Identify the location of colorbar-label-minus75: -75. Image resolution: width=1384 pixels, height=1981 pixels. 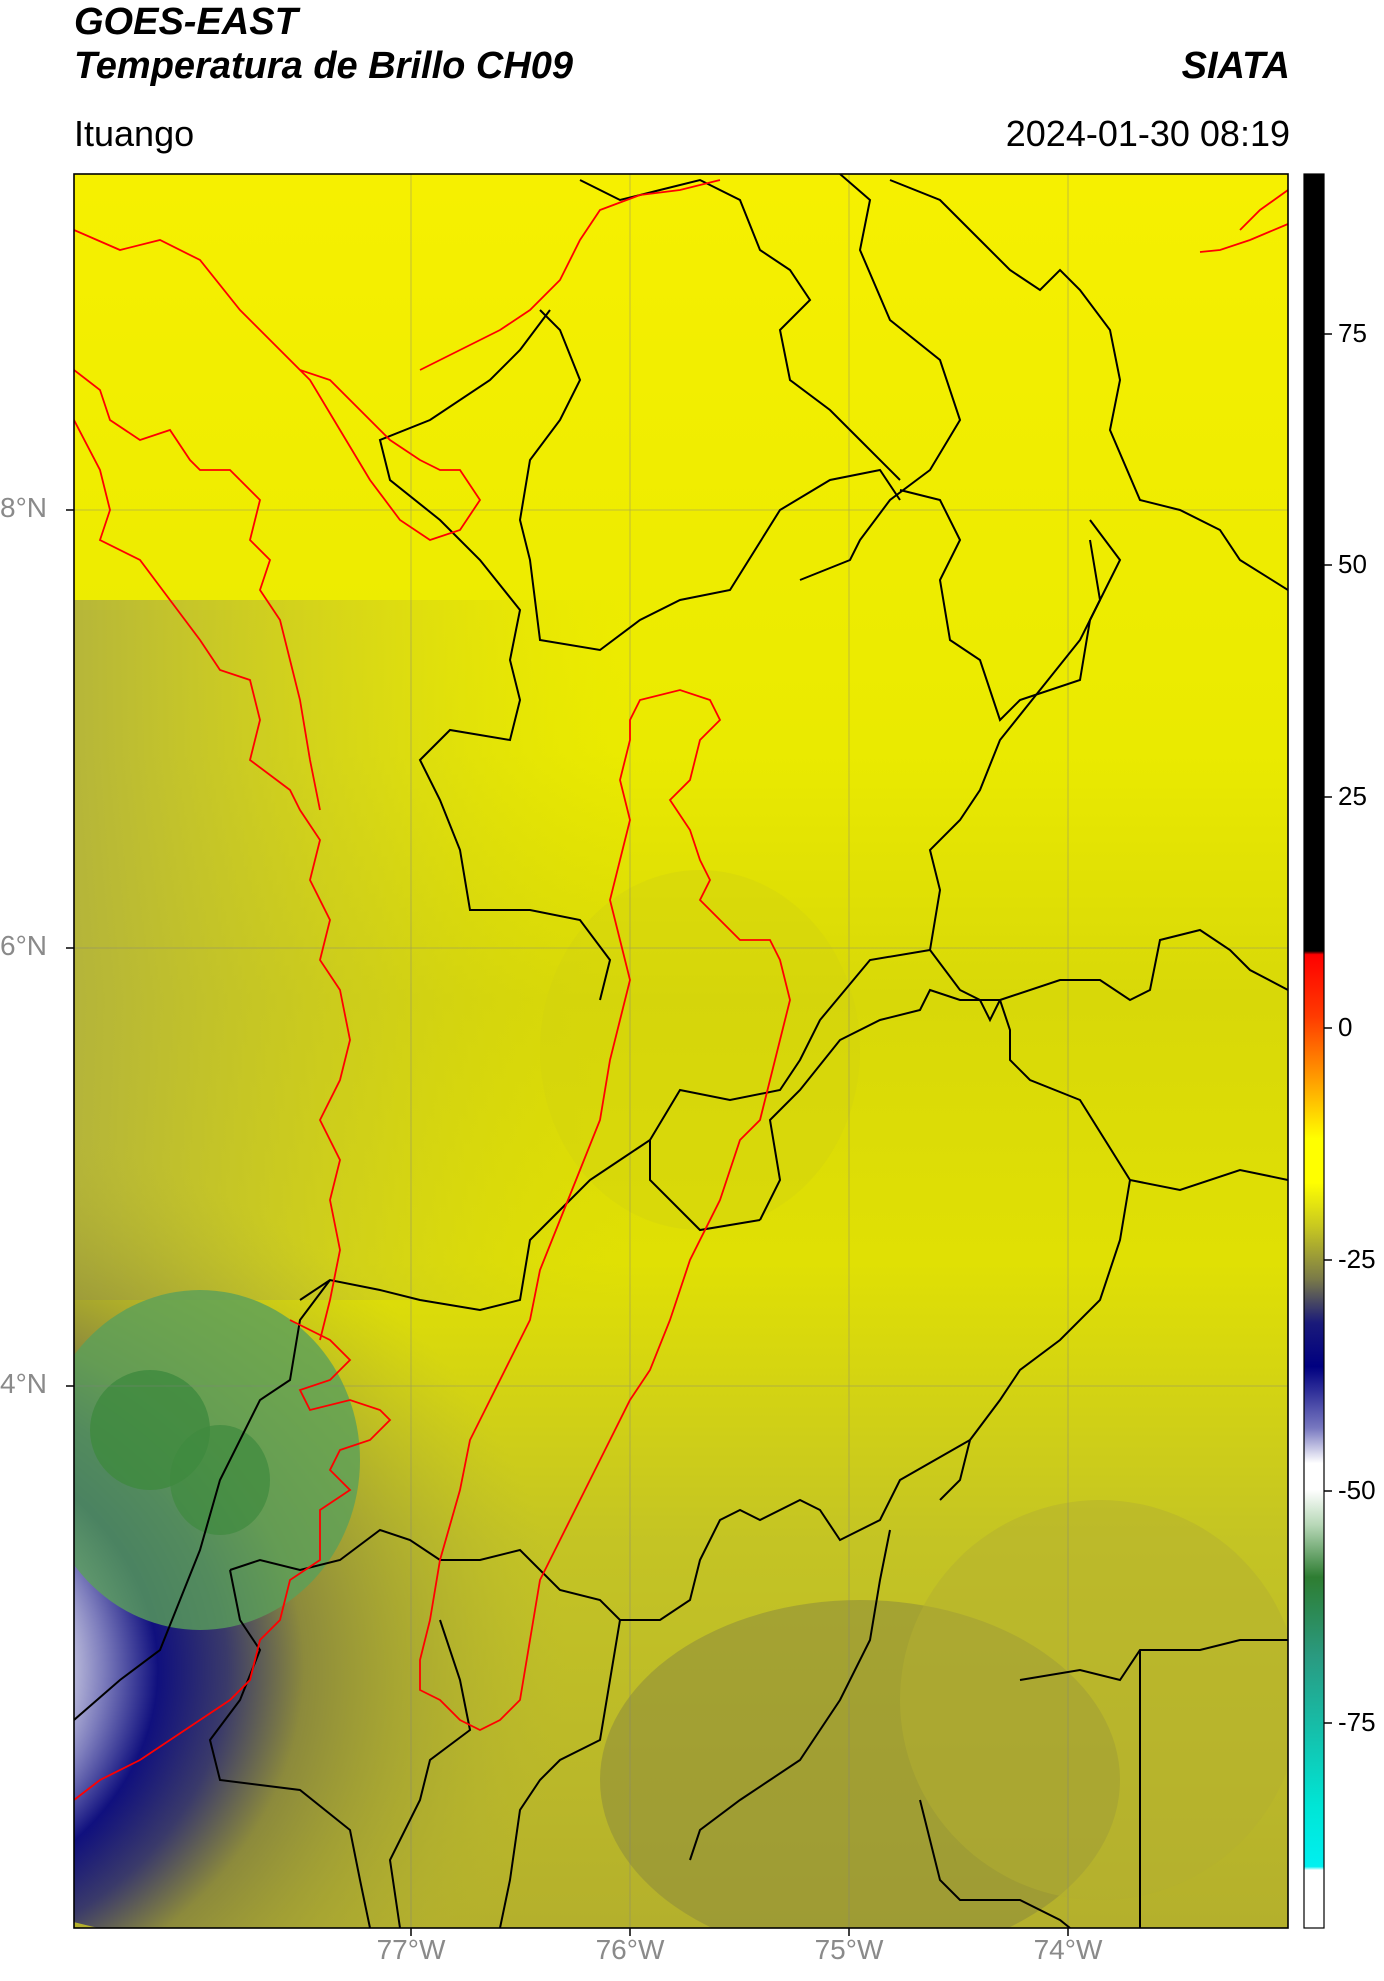
(1357, 1722).